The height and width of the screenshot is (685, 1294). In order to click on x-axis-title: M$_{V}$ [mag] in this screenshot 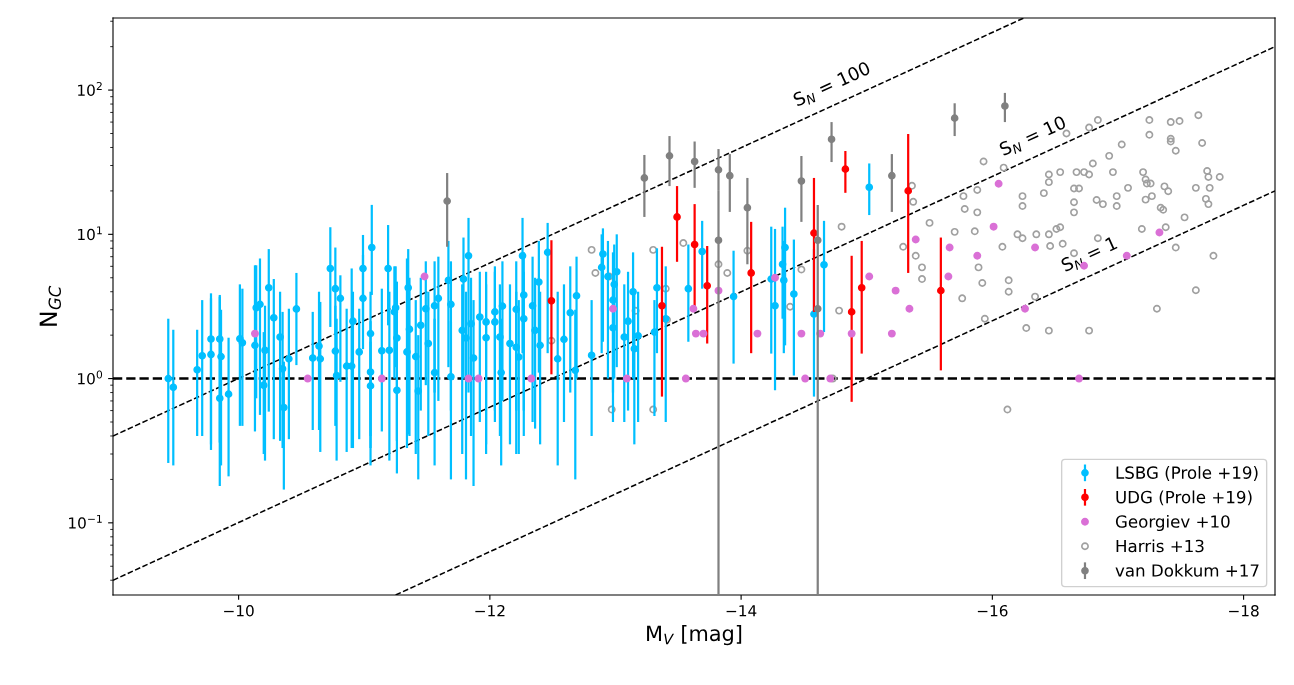, I will do `click(694, 635)`.